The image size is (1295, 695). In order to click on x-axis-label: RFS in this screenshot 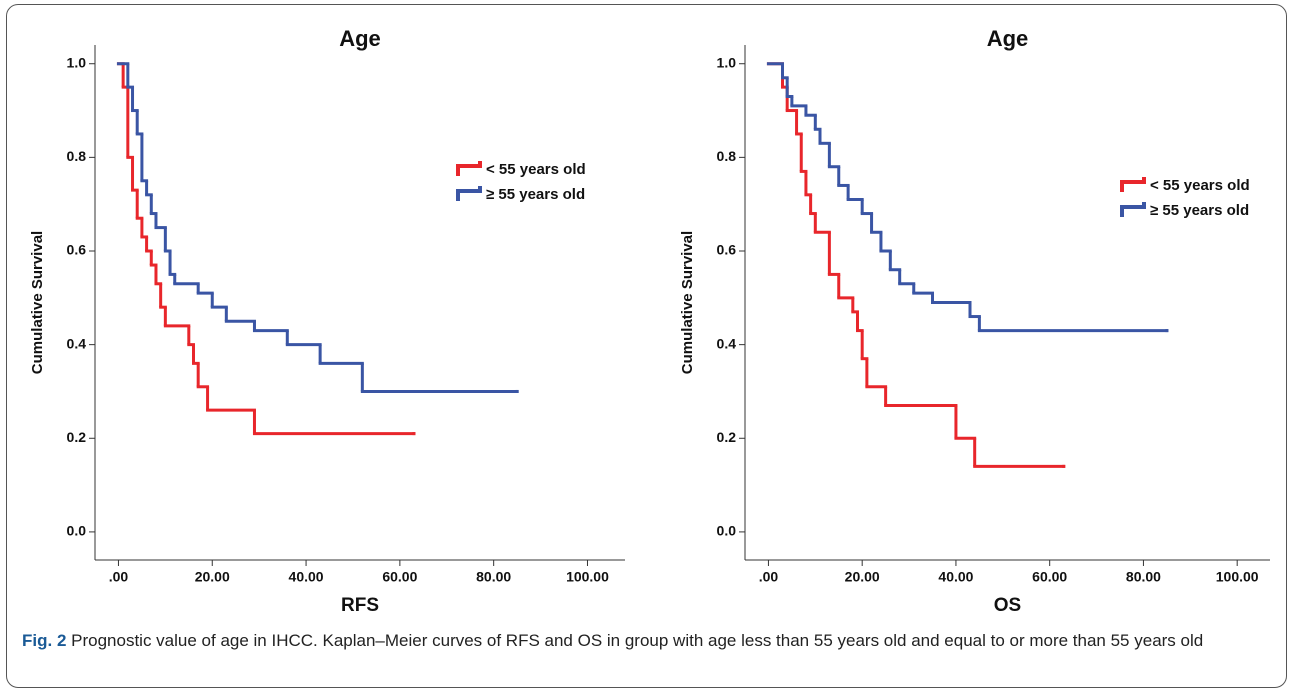, I will do `click(360, 605)`.